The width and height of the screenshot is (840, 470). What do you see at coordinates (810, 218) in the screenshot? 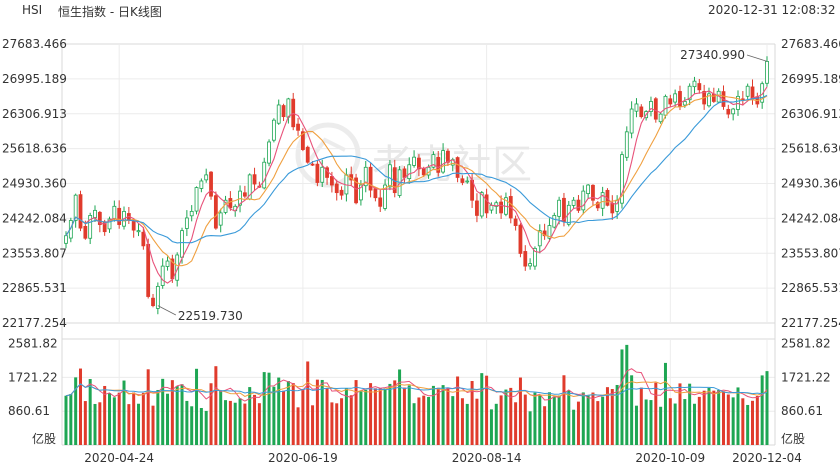
I see `price-tick-right: 24242.084` at bounding box center [810, 218].